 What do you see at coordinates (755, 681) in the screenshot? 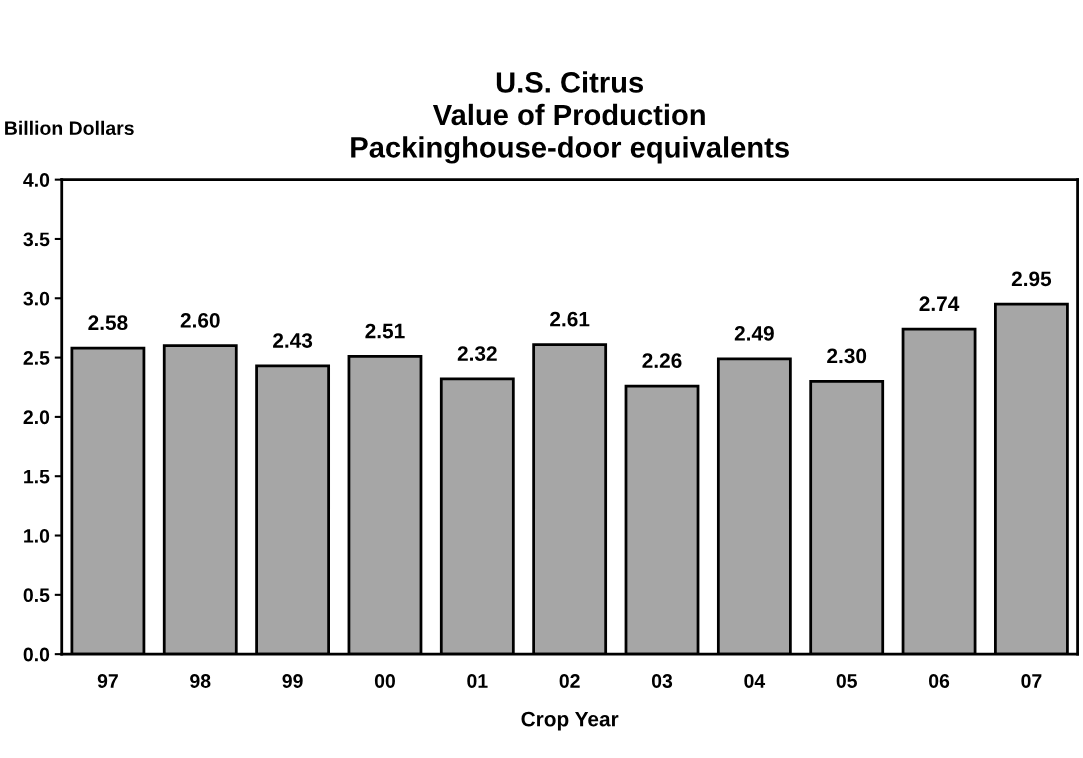
I see `x-tick-label: 04` at bounding box center [755, 681].